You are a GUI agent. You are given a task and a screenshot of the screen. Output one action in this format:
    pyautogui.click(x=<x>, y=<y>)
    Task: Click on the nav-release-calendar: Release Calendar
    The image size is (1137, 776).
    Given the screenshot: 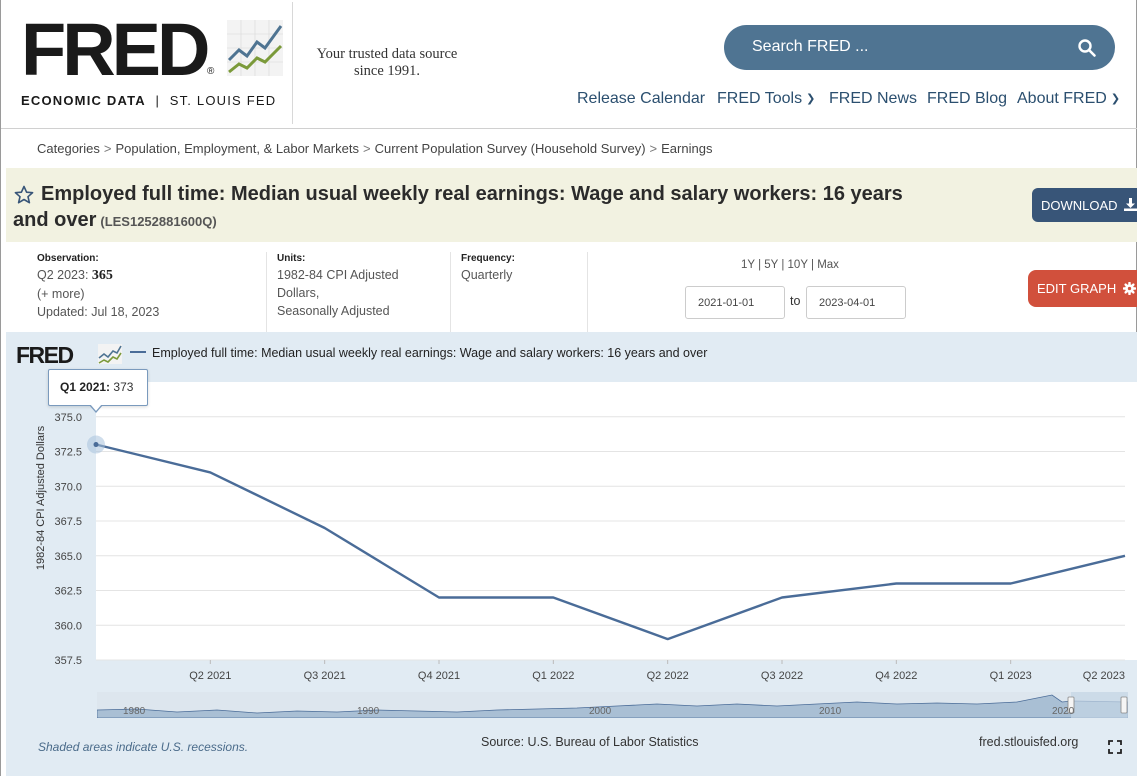 What is the action you would take?
    pyautogui.click(x=641, y=98)
    